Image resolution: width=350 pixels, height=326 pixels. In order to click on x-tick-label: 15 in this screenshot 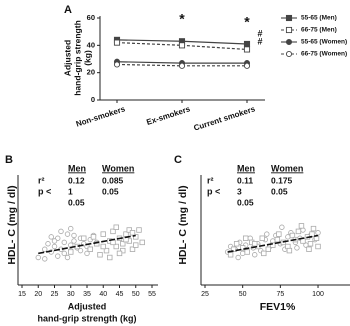, I will do `click(22, 294)`.